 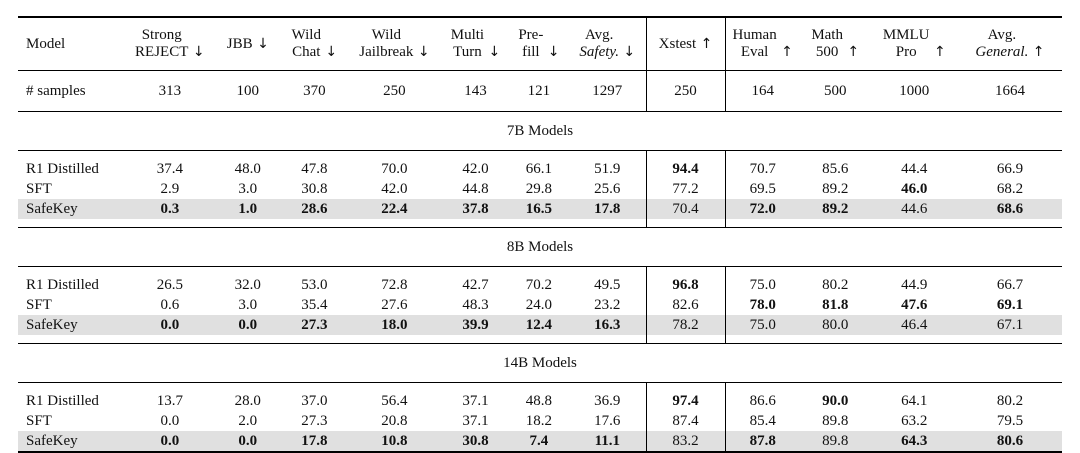 I want to click on table-cell: 48.0, so click(x=247, y=169).